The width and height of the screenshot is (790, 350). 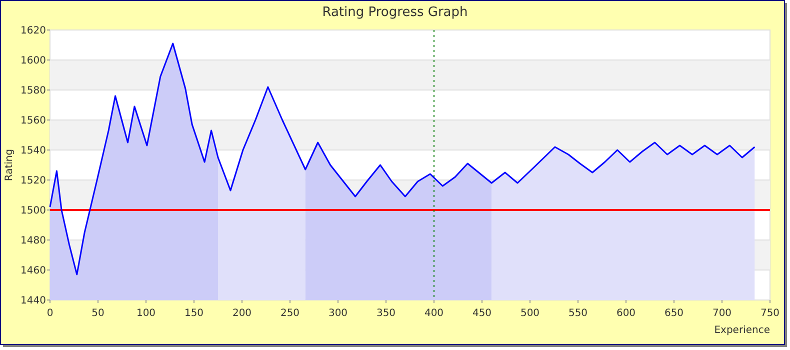 What do you see at coordinates (33, 271) in the screenshot?
I see `y-tick-label: 1460` at bounding box center [33, 271].